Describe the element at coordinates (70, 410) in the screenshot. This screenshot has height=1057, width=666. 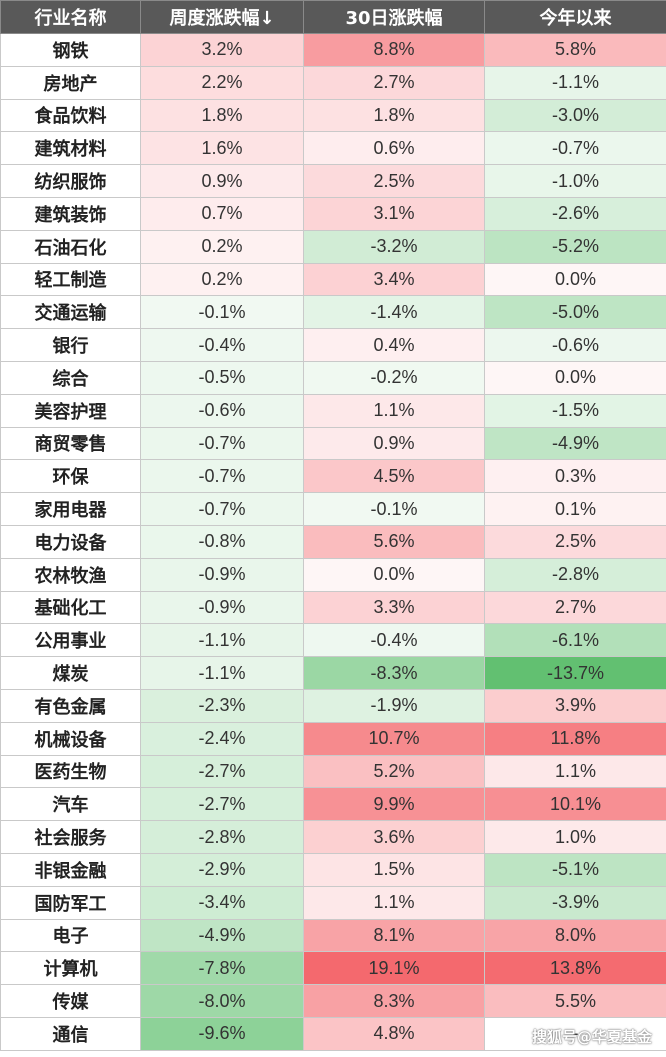
I see `cell-industry-name: 美容护理` at that location.